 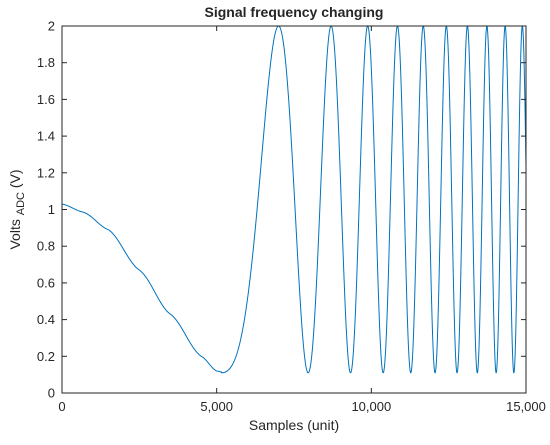 I want to click on y-tick-label: 1, so click(x=51, y=209).